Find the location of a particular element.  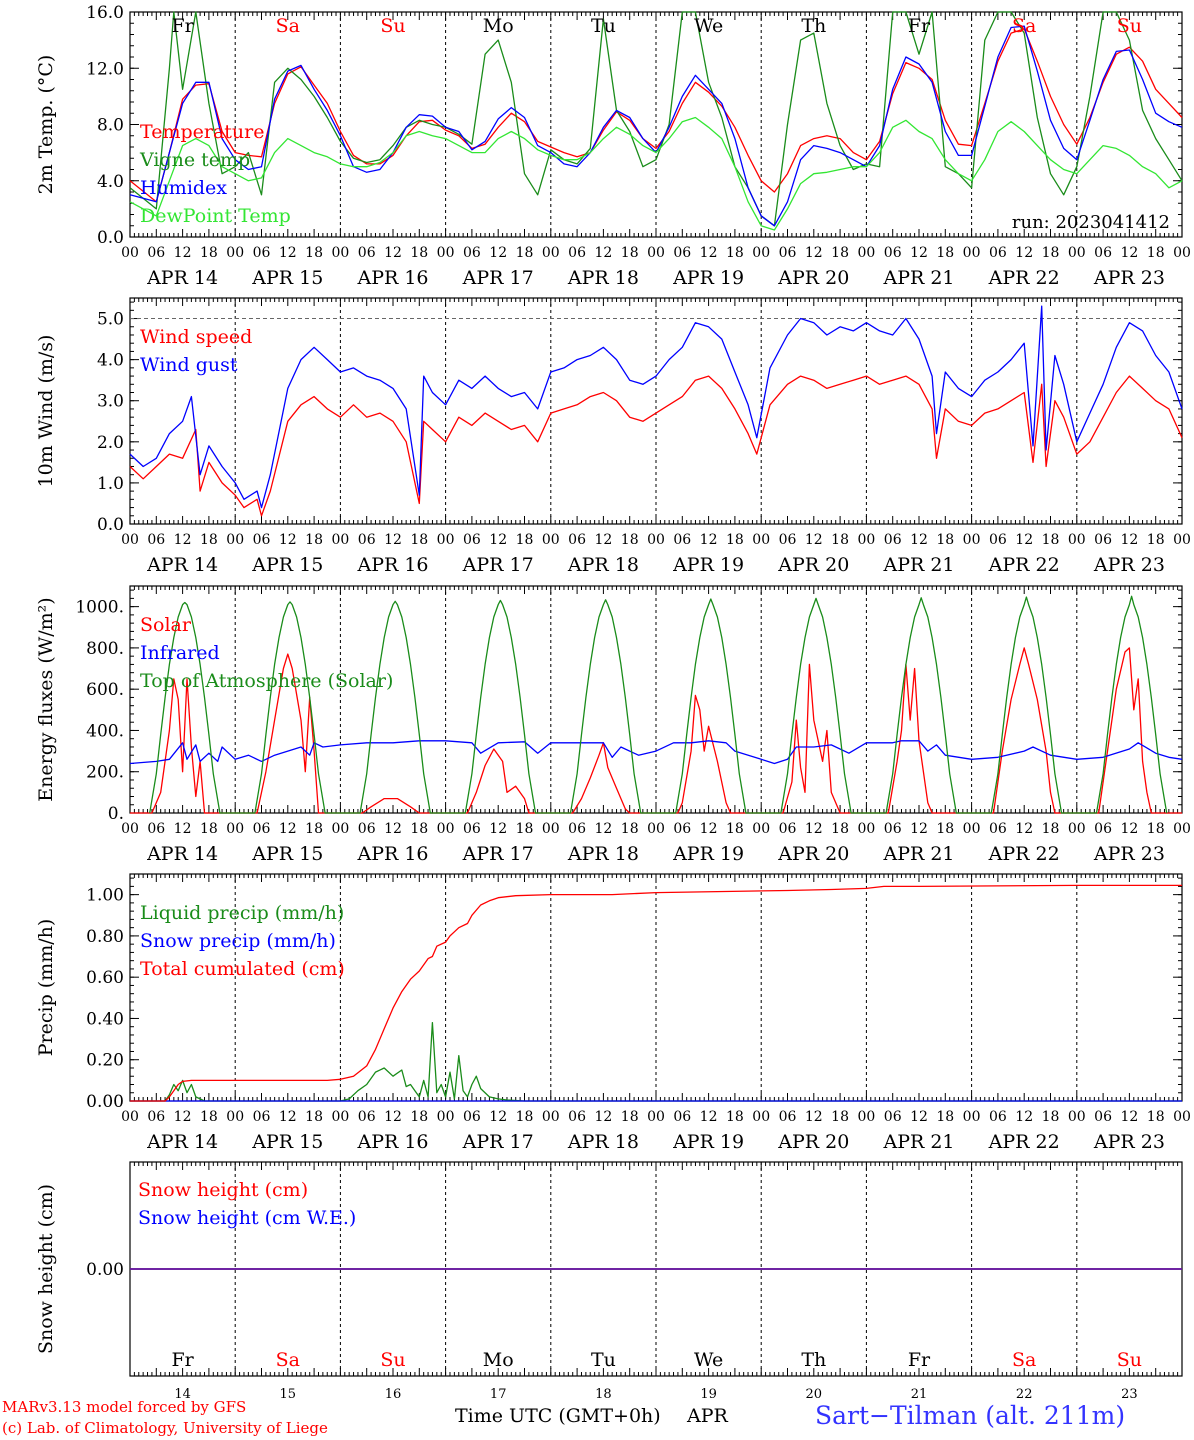

weekday-label: Su is located at coordinates (1129, 1360).